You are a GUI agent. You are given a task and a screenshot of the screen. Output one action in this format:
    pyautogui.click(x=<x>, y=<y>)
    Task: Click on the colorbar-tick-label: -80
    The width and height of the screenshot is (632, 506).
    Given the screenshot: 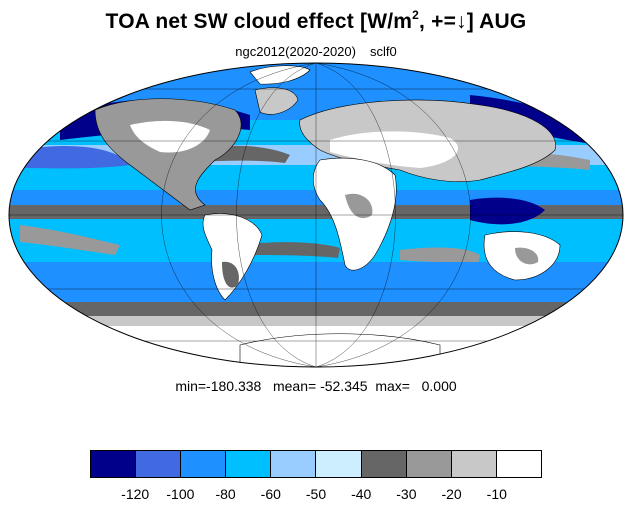 What is the action you would take?
    pyautogui.click(x=225, y=494)
    